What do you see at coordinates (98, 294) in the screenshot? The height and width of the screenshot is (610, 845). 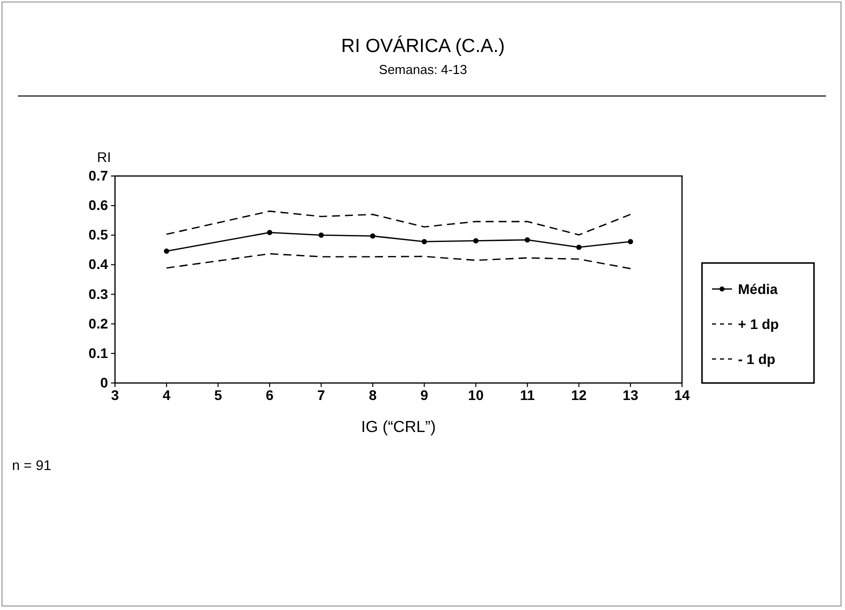 I see `y-tick-label: 0.3` at bounding box center [98, 294].